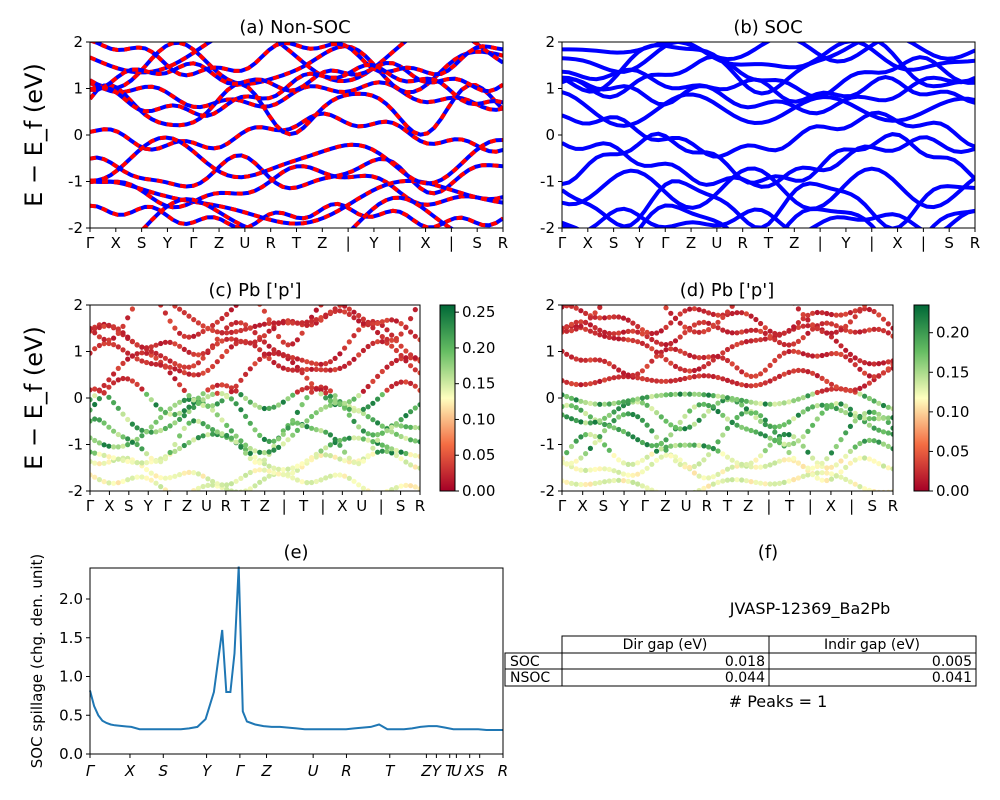 Image resolution: width=1000 pixels, height=800 pixels. I want to click on plot-frame, so click(296, 661).